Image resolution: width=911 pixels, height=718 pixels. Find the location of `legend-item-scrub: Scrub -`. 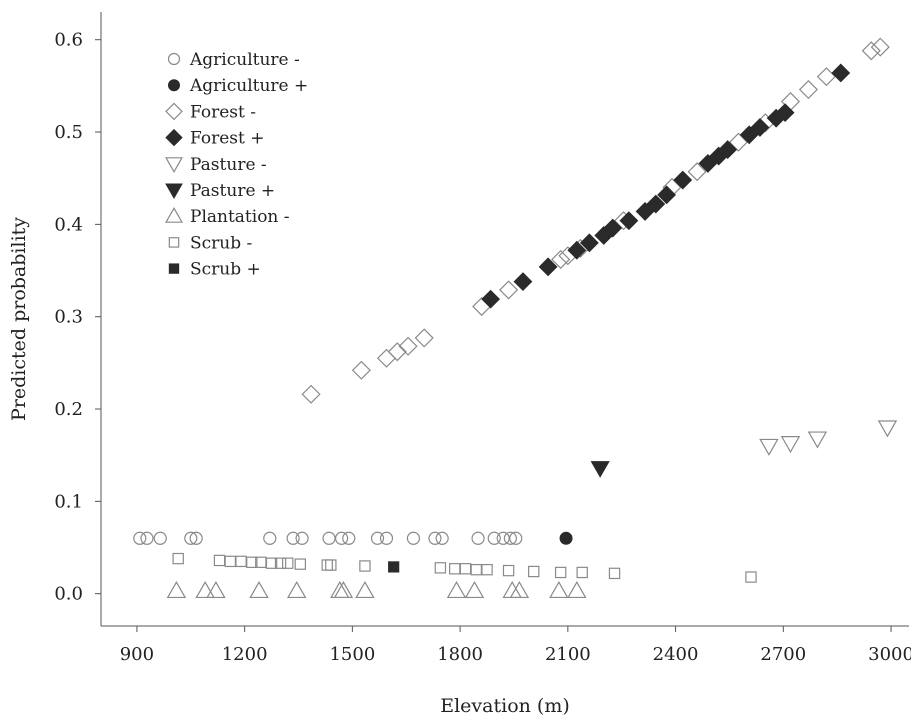

legend-item-scrub: Scrub - is located at coordinates (210, 243).